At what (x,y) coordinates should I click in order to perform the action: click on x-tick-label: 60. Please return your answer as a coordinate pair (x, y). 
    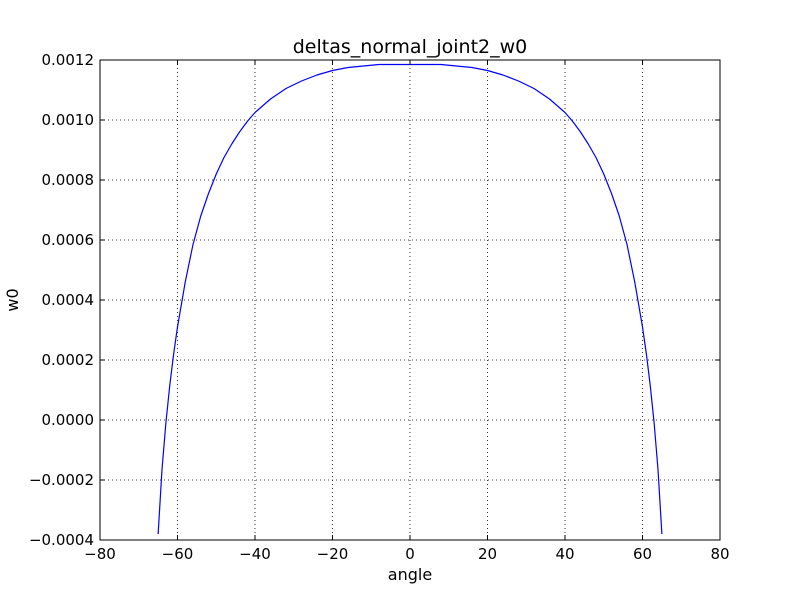
    Looking at the image, I should click on (642, 554).